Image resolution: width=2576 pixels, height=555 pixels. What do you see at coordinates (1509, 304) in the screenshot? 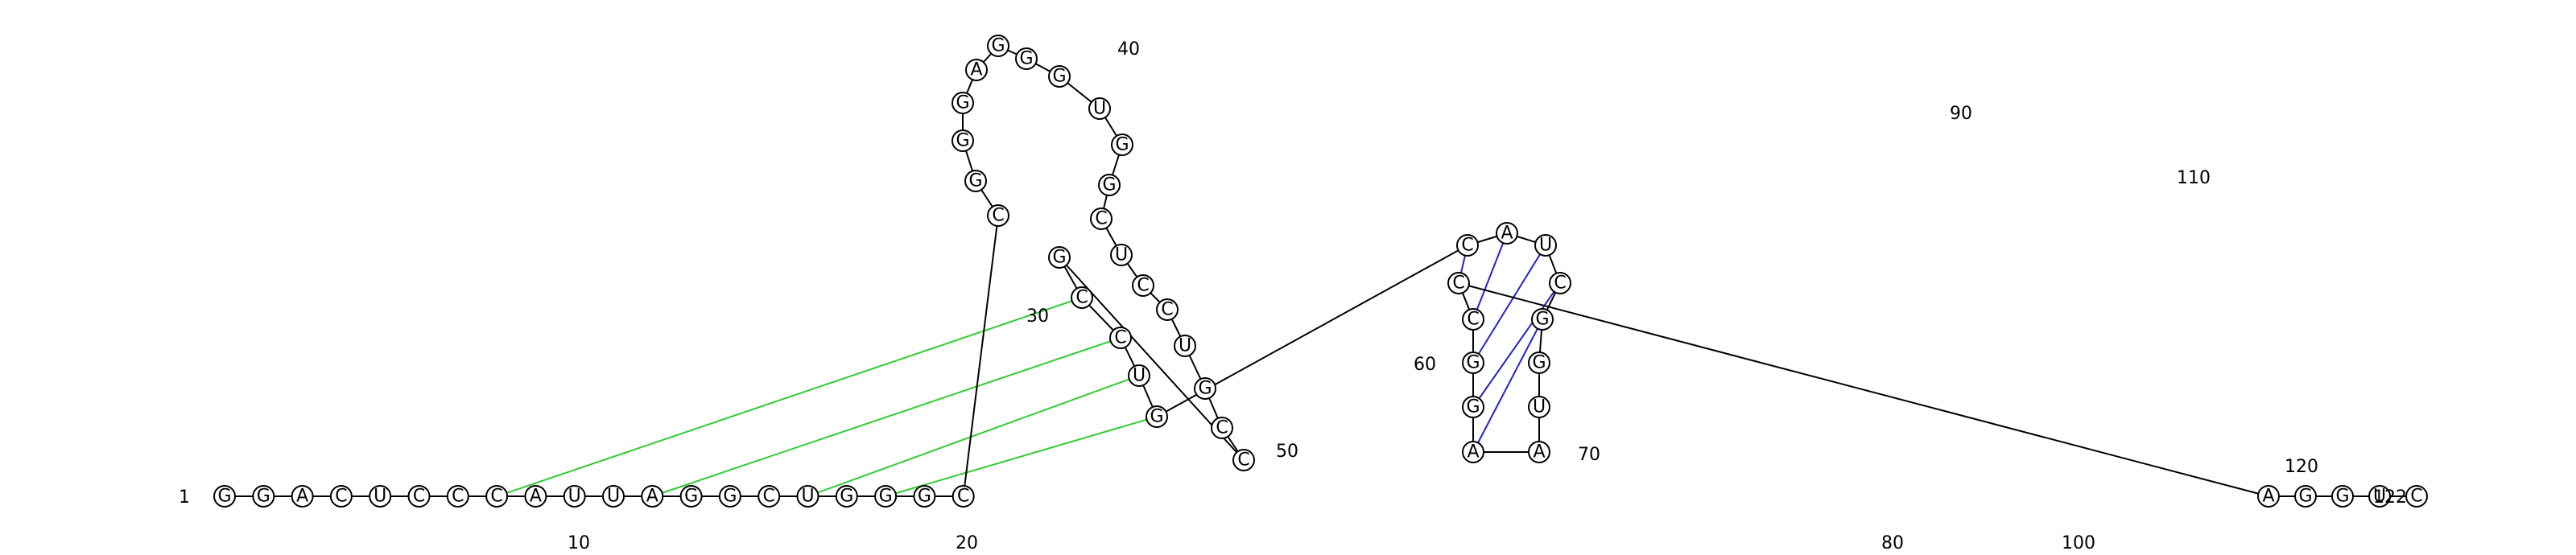
I see `base-pair-line` at bounding box center [1509, 304].